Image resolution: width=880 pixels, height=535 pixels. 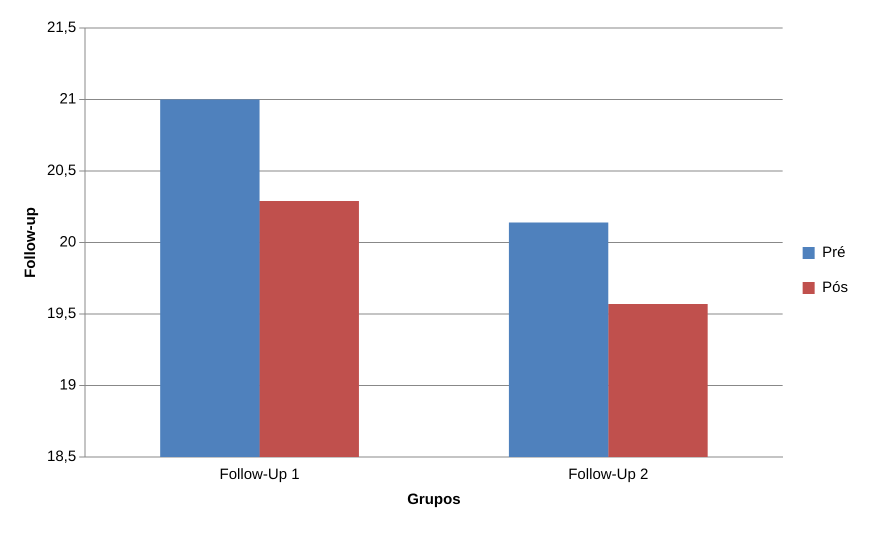 What do you see at coordinates (61, 457) in the screenshot?
I see `y-tick-label: 18,5` at bounding box center [61, 457].